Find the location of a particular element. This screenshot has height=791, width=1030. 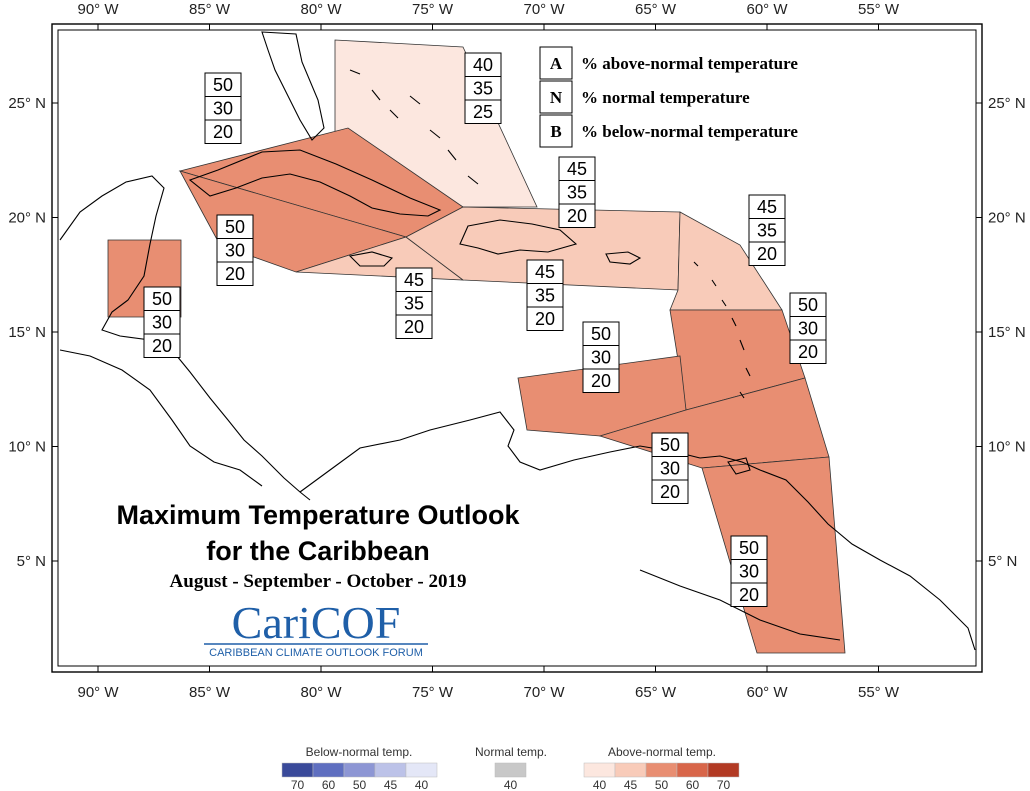

key-text: % below-normal temperature is located at coordinates (689, 131).